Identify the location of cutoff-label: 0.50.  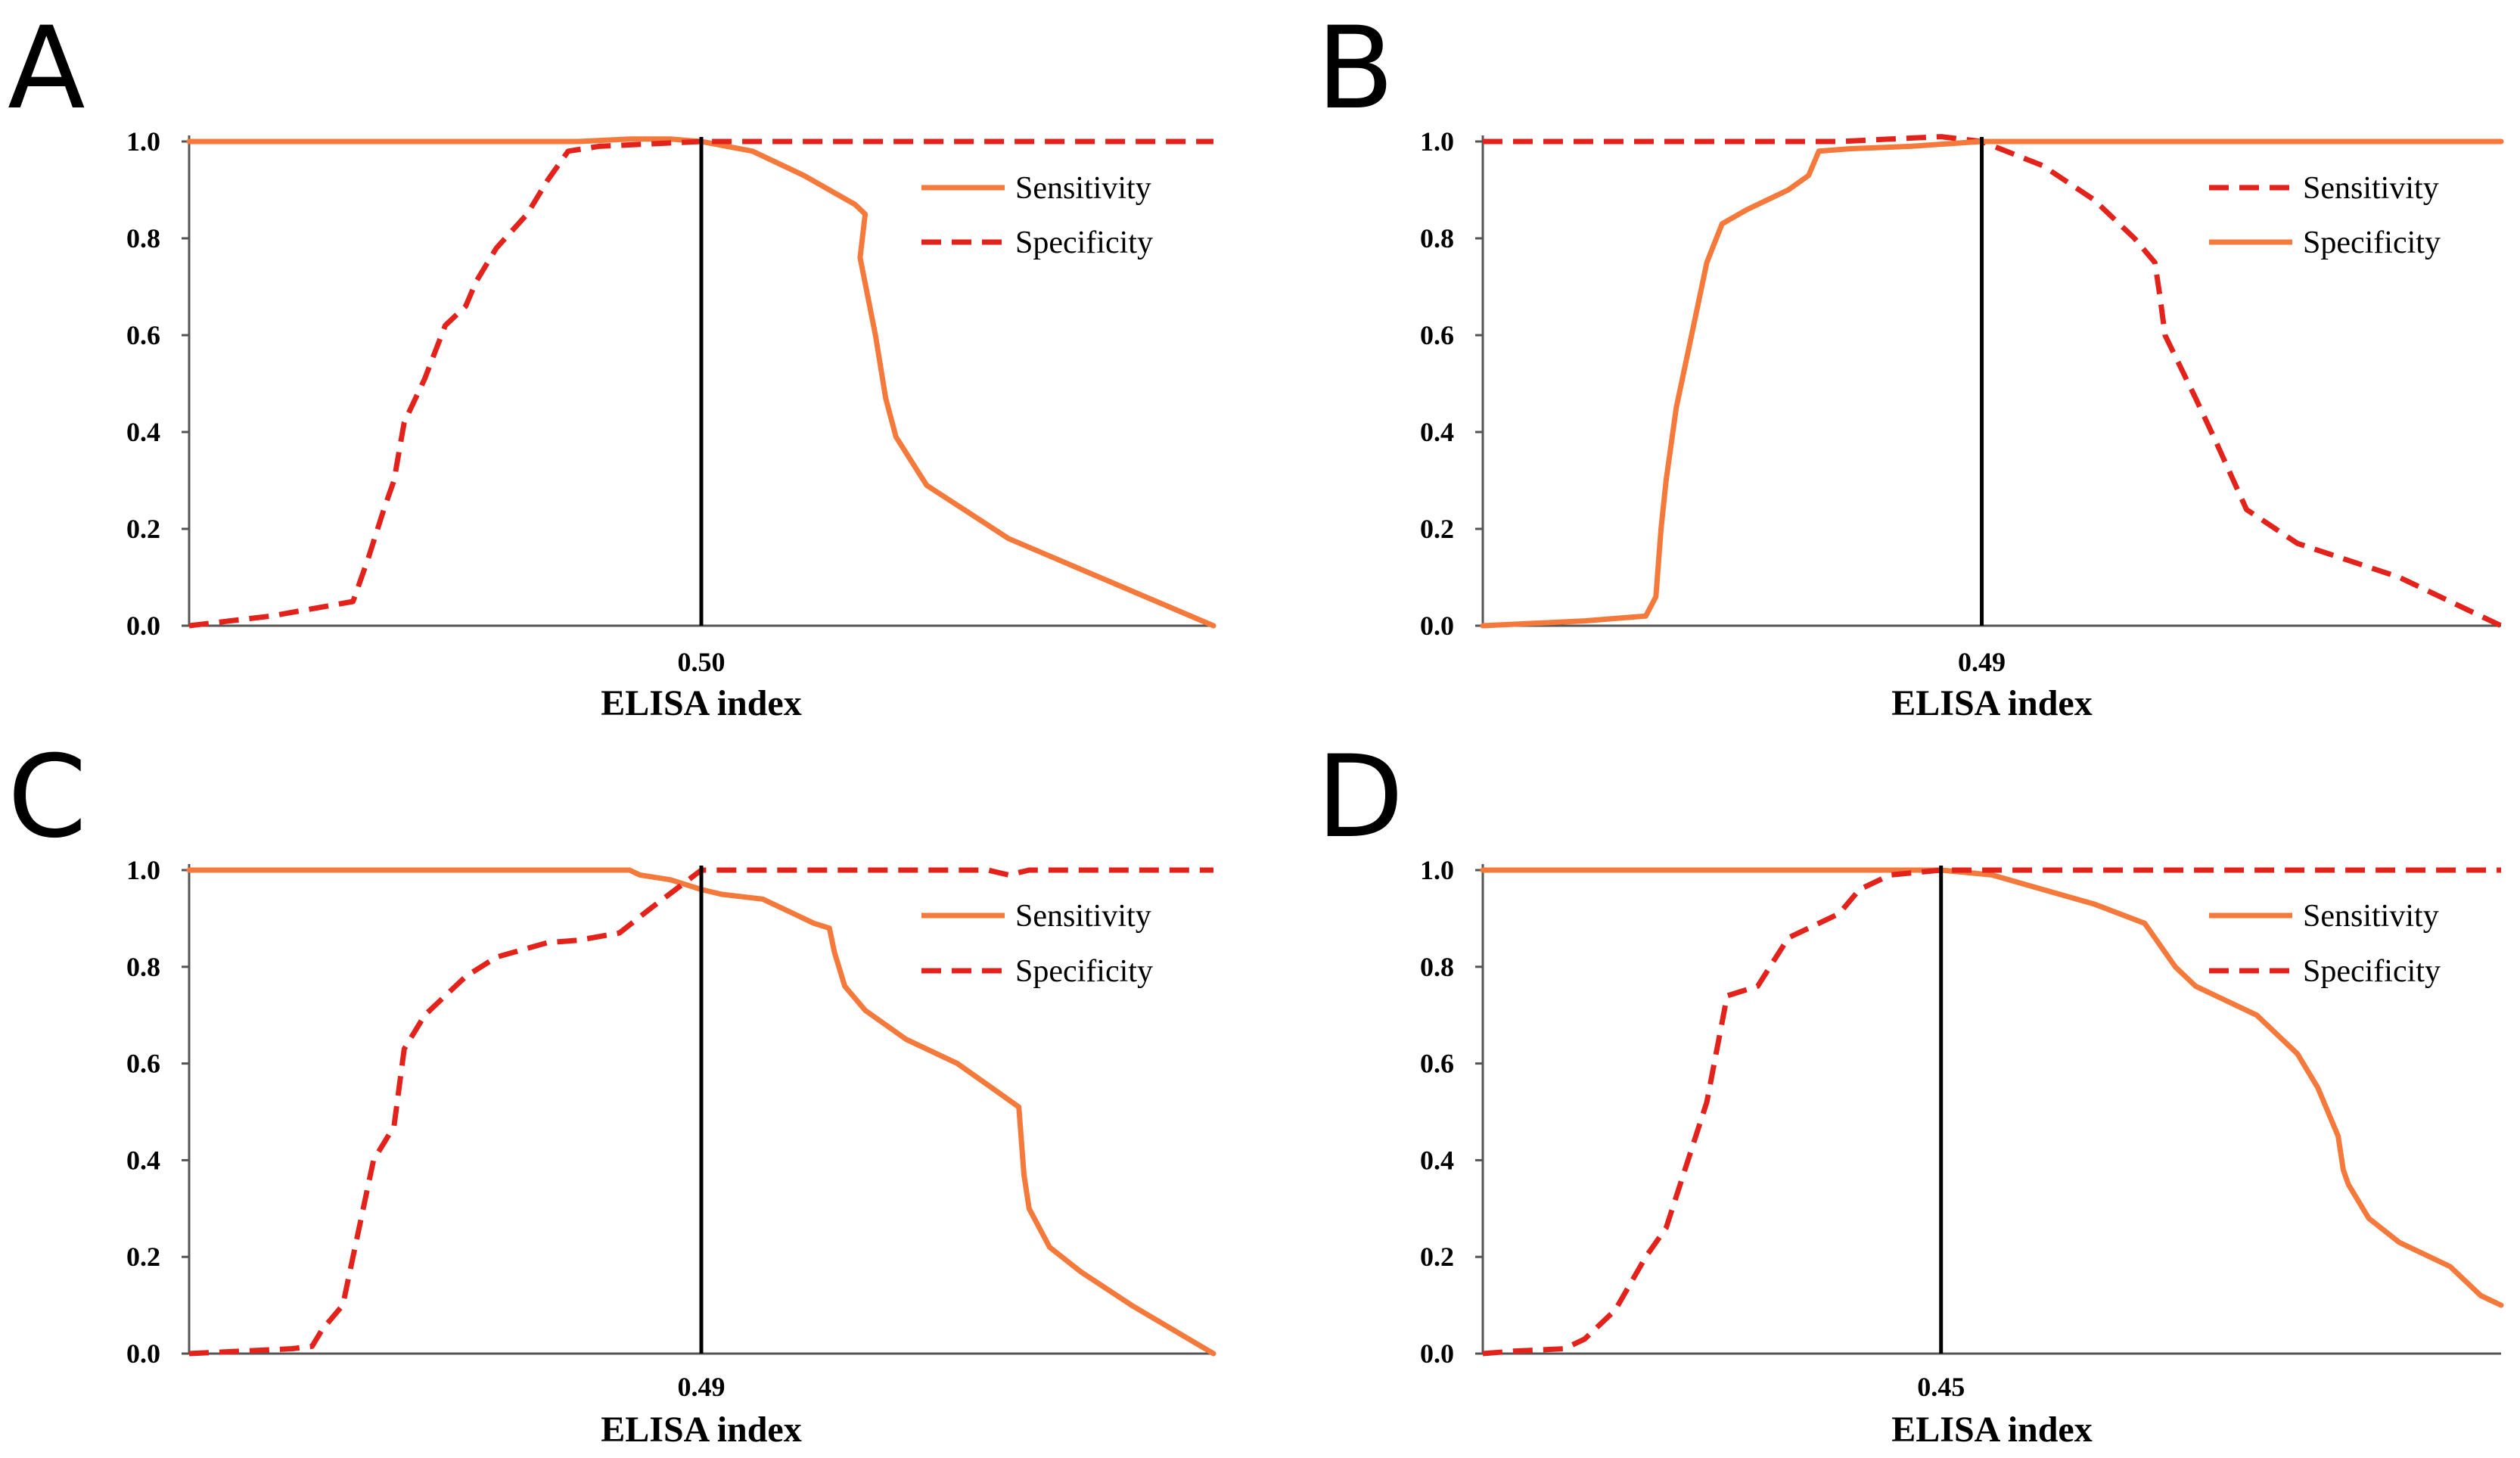
(702, 662).